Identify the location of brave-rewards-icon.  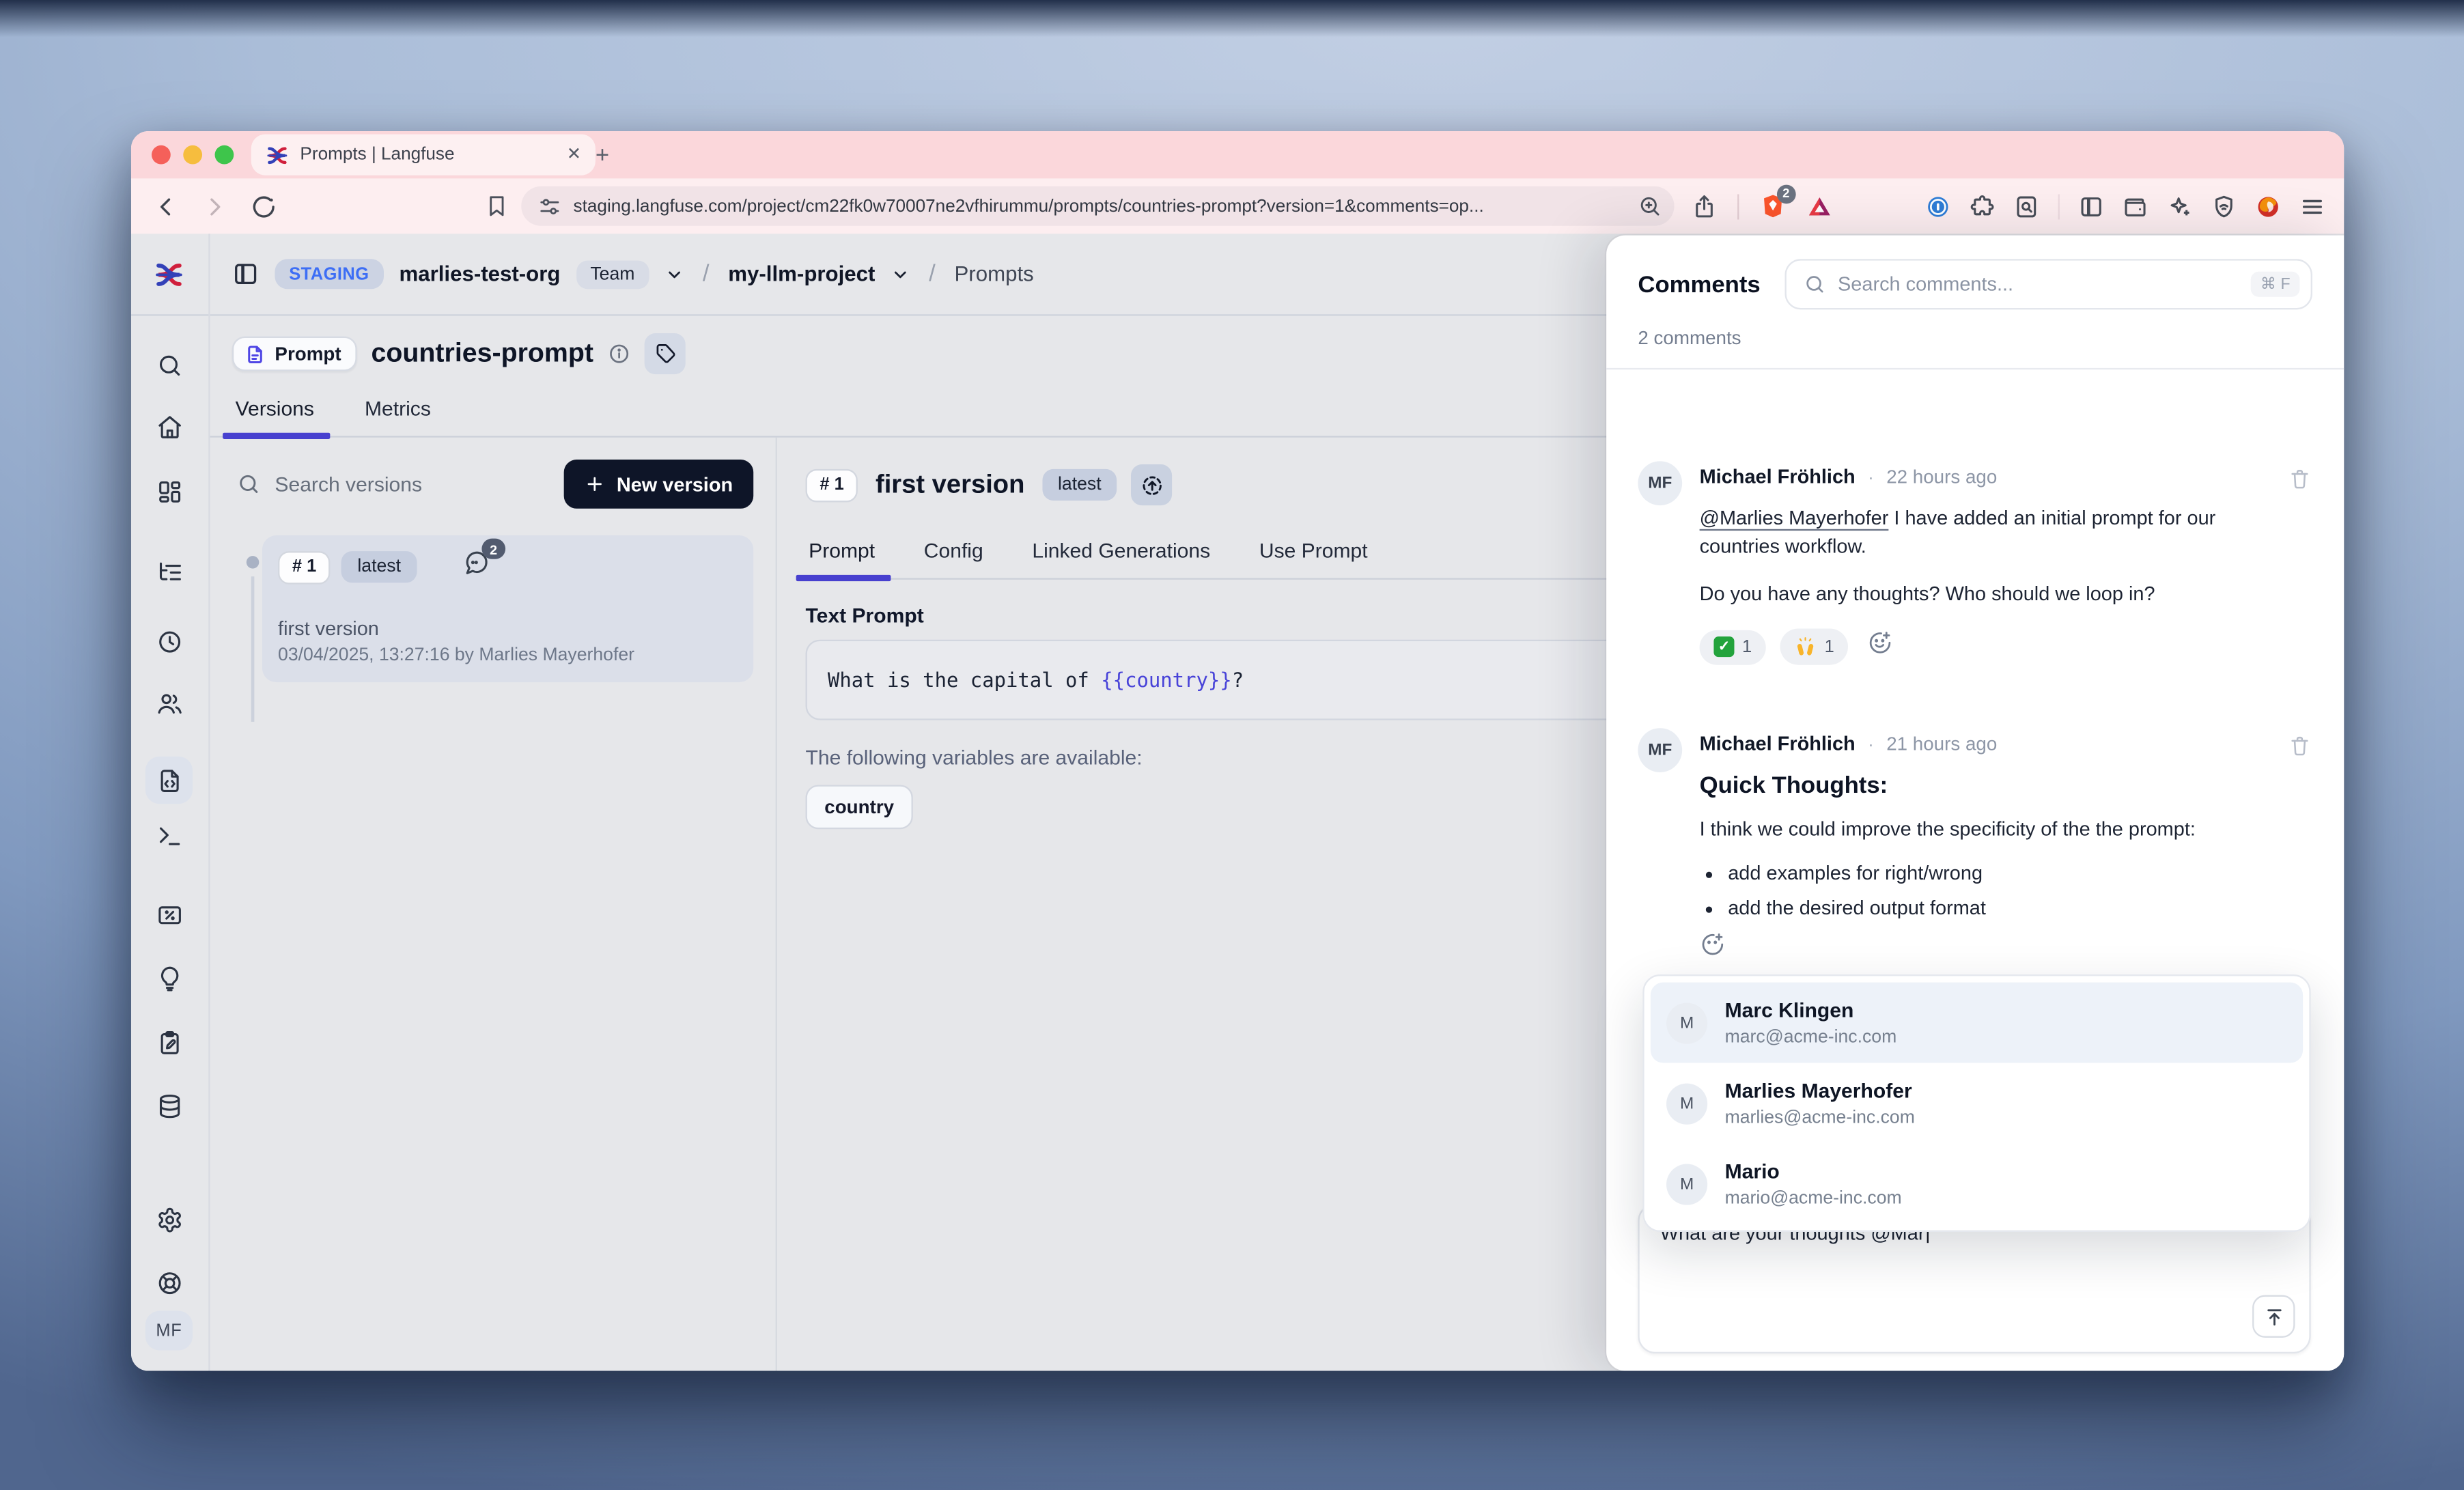
(1819, 206).